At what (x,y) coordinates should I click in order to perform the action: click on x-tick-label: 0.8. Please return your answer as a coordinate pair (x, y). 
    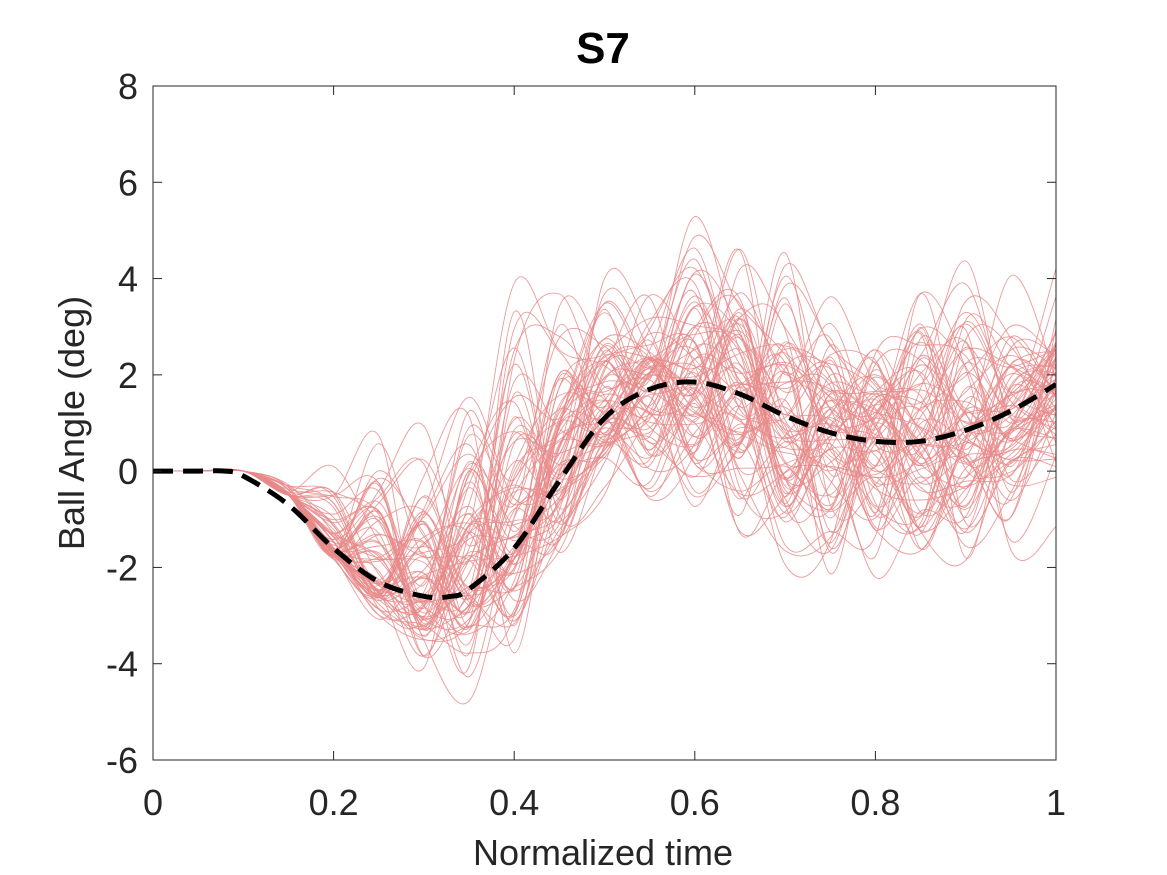
    Looking at the image, I should click on (875, 802).